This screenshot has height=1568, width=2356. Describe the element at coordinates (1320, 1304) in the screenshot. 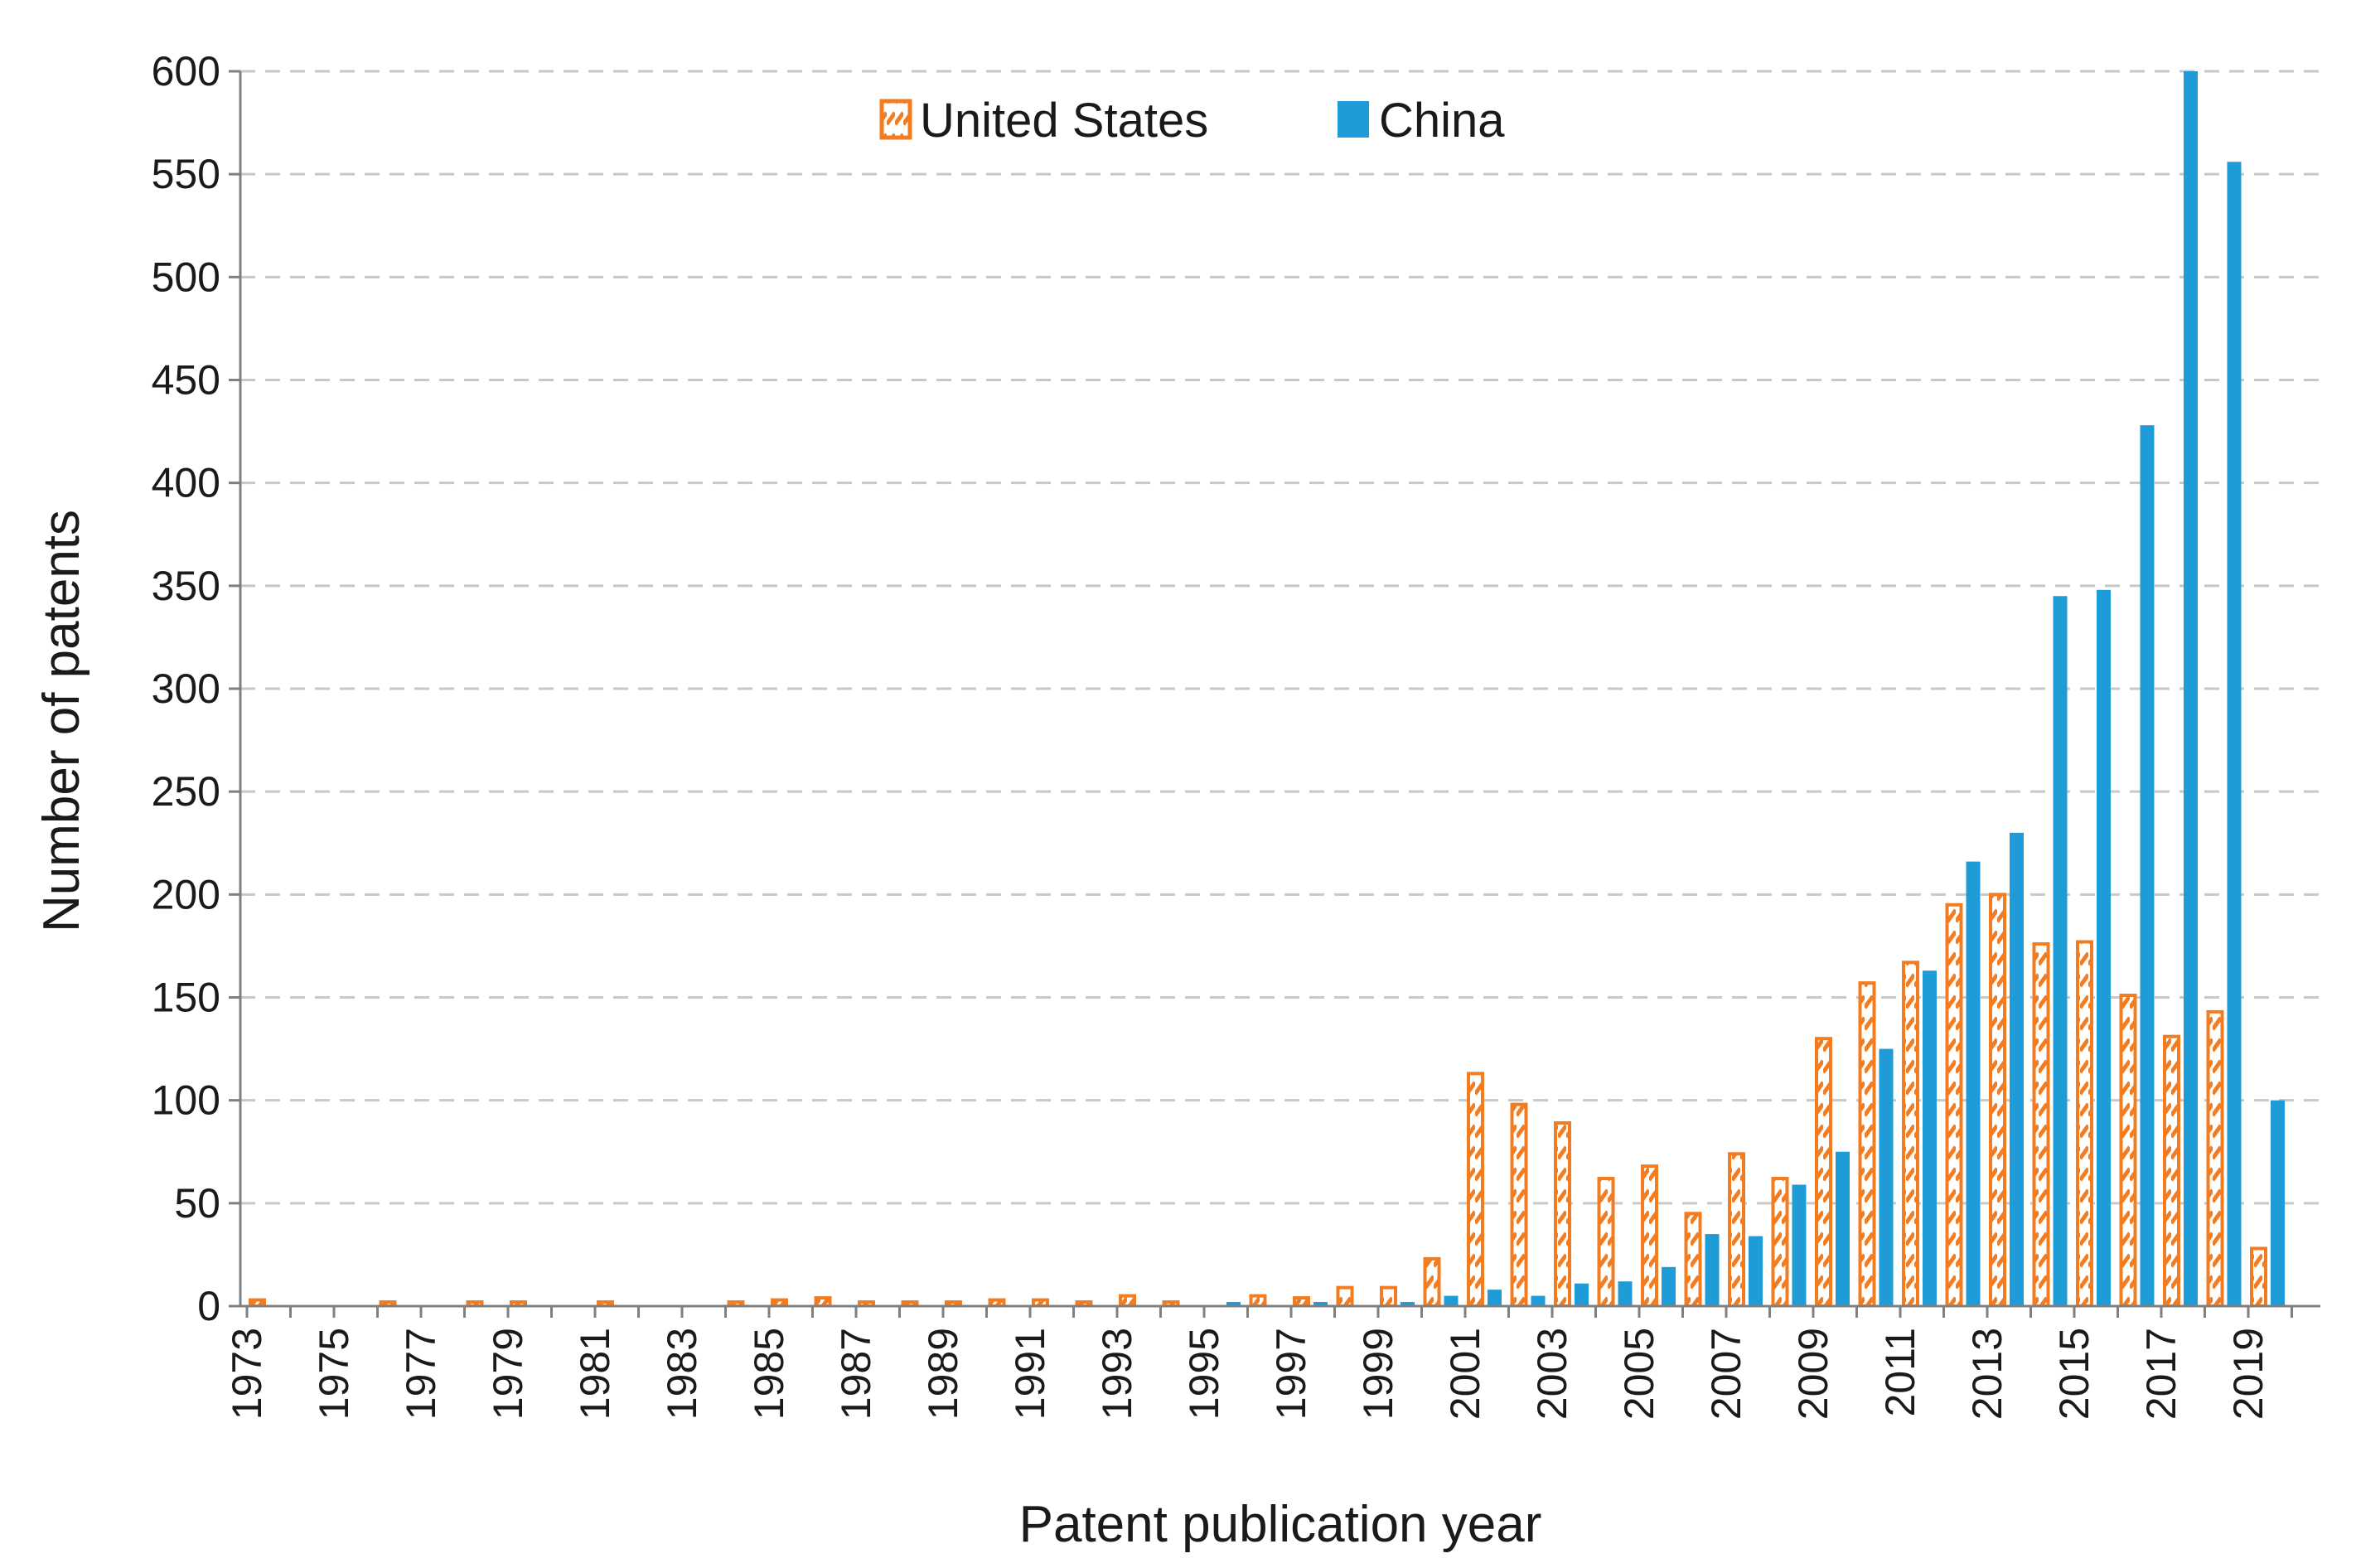

I see `bar-china-1997` at that location.